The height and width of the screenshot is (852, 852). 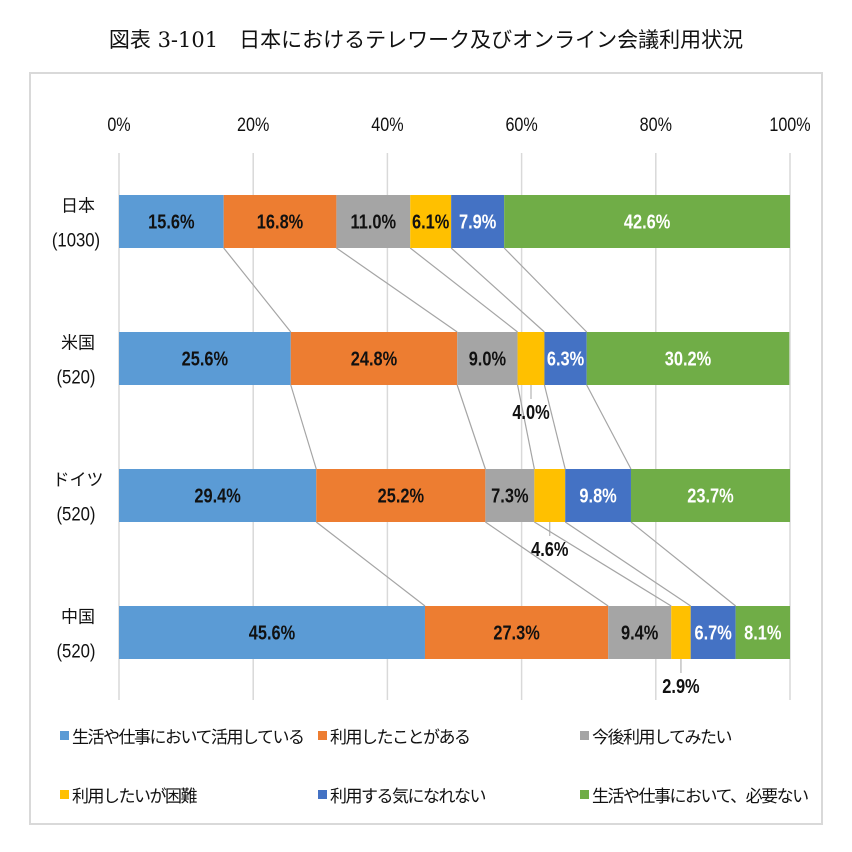 What do you see at coordinates (530, 411) in the screenshot?
I see `data-label: 4.0%` at bounding box center [530, 411].